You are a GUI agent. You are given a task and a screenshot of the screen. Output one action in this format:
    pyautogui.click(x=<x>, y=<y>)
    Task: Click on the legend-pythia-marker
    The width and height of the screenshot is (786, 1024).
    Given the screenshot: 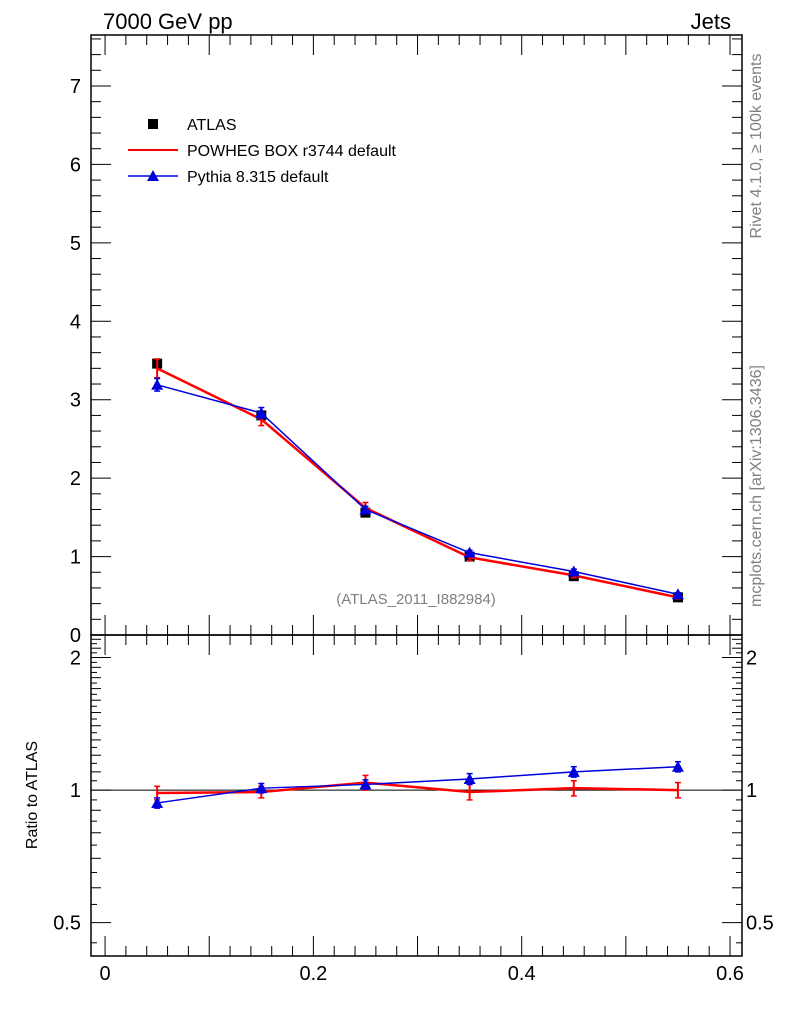 What is the action you would take?
    pyautogui.click(x=153, y=175)
    